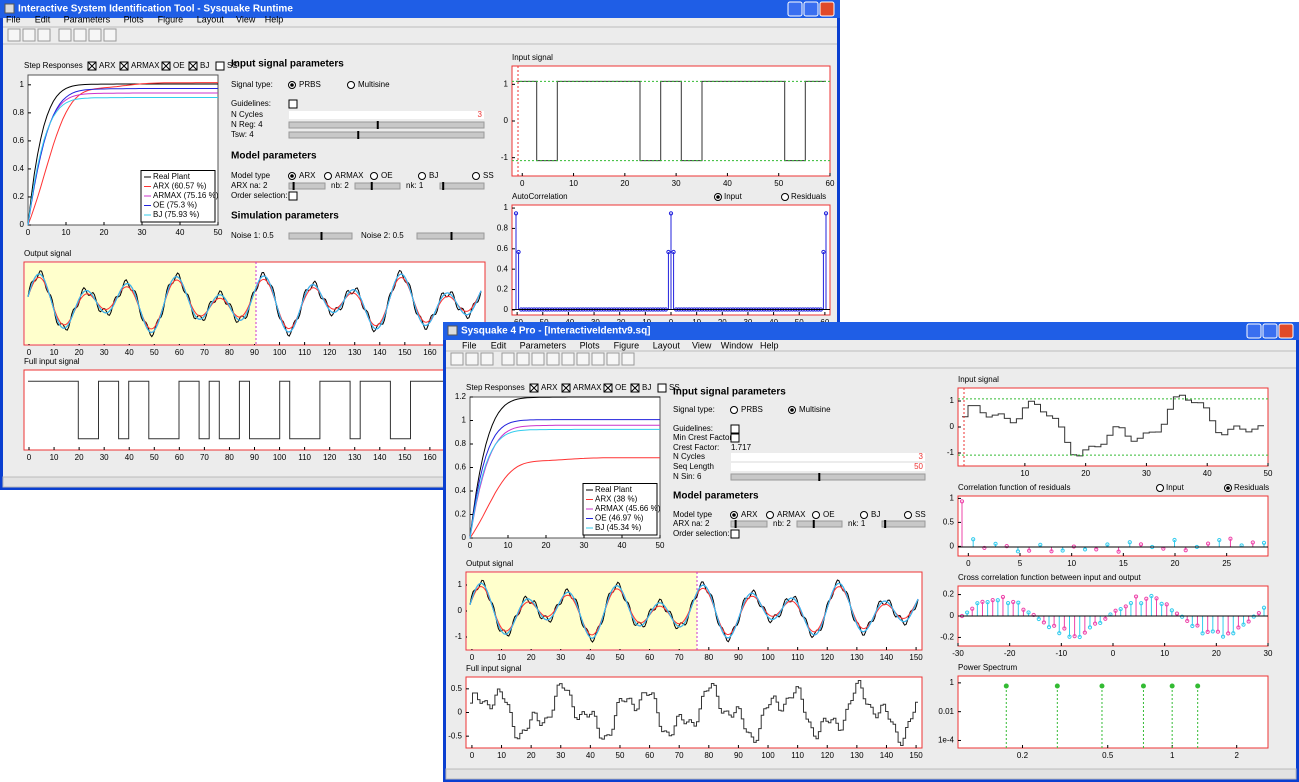 This screenshot has height=782, width=1299. What do you see at coordinates (145, 65) in the screenshot?
I see `checkbox-label: ARMAX` at bounding box center [145, 65].